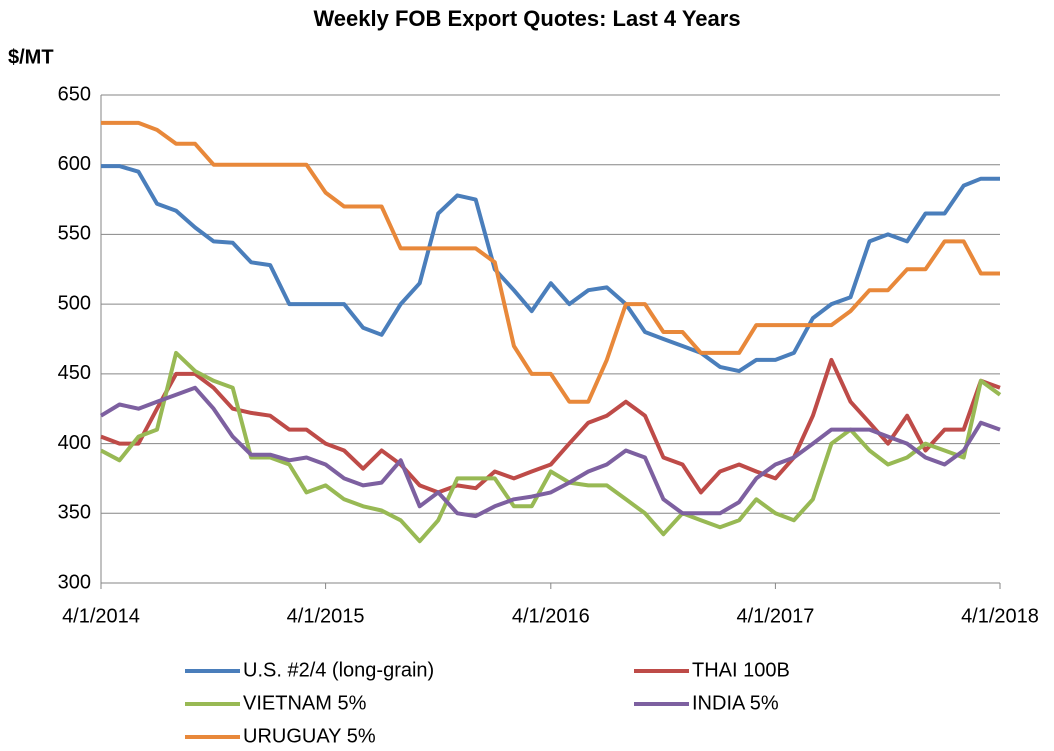  I want to click on y-tick-label: 500, so click(74, 303).